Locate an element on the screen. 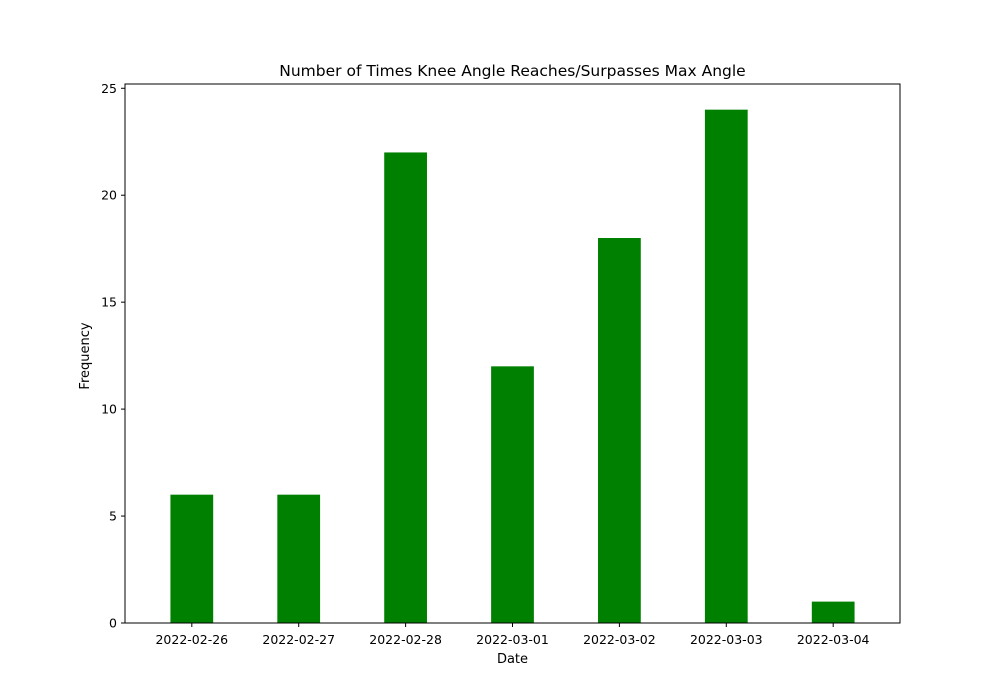  y-tick-label: 25 is located at coordinates (109, 88).